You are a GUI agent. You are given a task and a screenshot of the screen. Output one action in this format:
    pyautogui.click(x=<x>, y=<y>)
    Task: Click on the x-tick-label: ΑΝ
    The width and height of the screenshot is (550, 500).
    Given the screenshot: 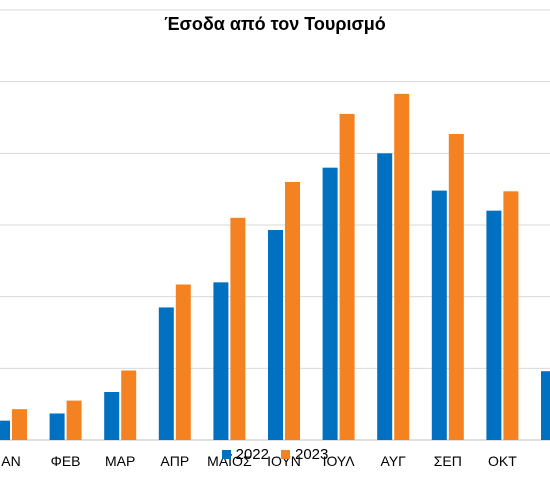 What is the action you would take?
    pyautogui.click(x=10, y=461)
    